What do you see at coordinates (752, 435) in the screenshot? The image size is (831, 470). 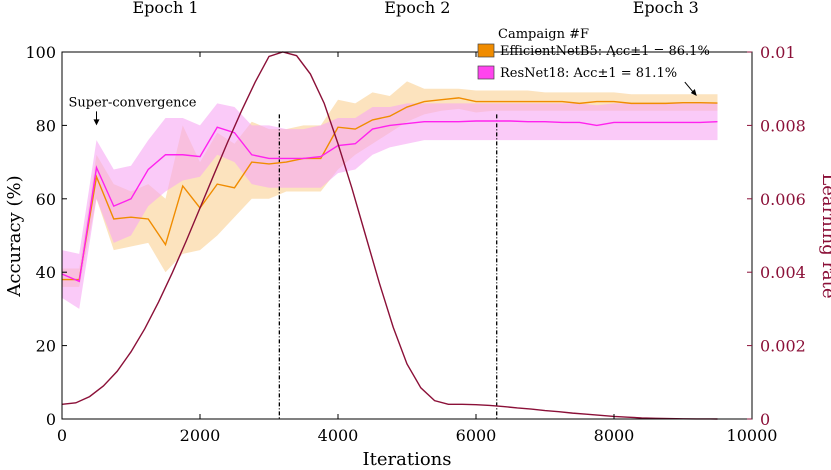 I see `x-tick-label: 10000` at bounding box center [752, 435].